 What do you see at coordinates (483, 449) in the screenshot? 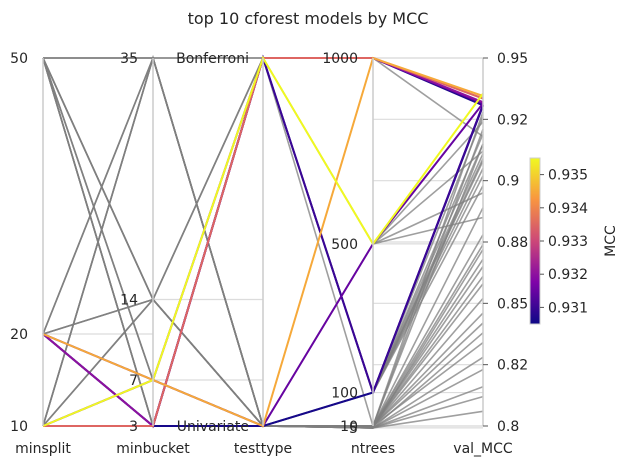
I see `axis-label-val_MCC: val_MCC` at bounding box center [483, 449].